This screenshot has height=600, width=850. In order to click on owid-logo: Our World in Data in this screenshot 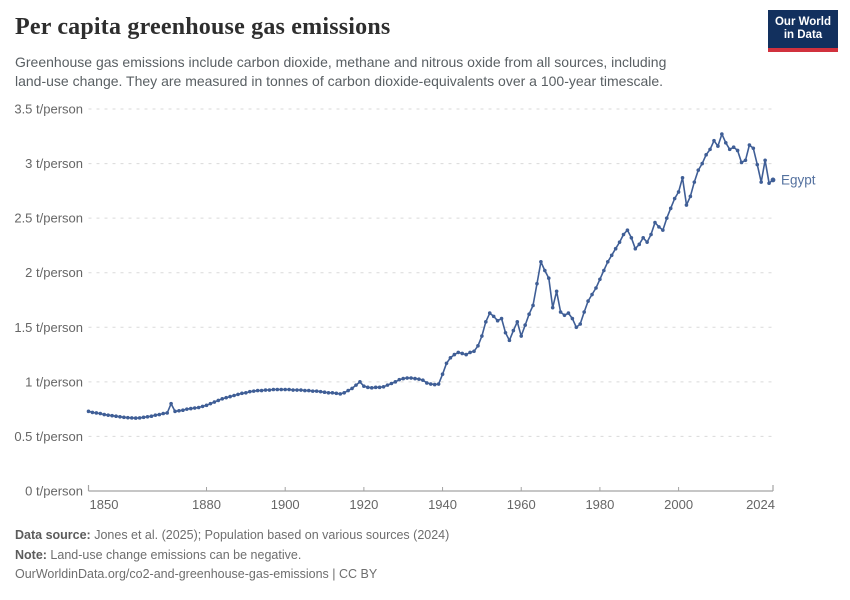, I will do `click(803, 31)`.